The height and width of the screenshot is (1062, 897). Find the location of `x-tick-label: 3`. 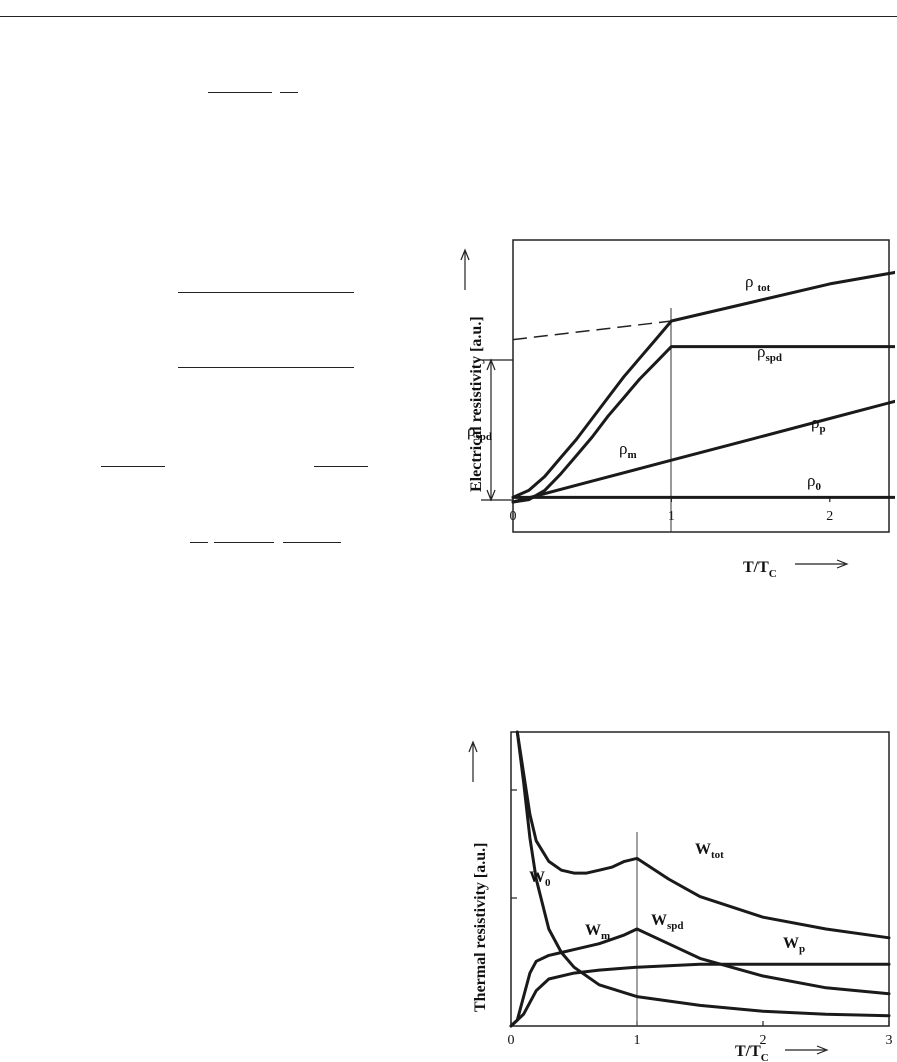

x-tick-label: 3 is located at coordinates (889, 1040).